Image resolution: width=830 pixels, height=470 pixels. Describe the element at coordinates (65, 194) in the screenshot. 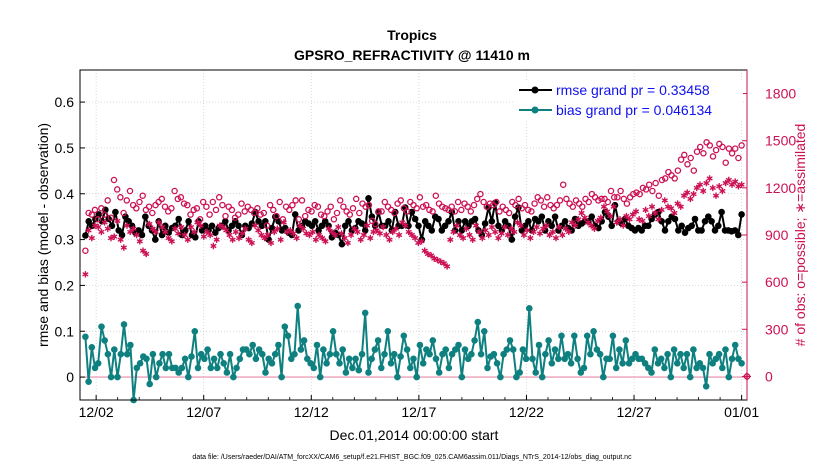

I see `left-tick-label: 0.4` at that location.